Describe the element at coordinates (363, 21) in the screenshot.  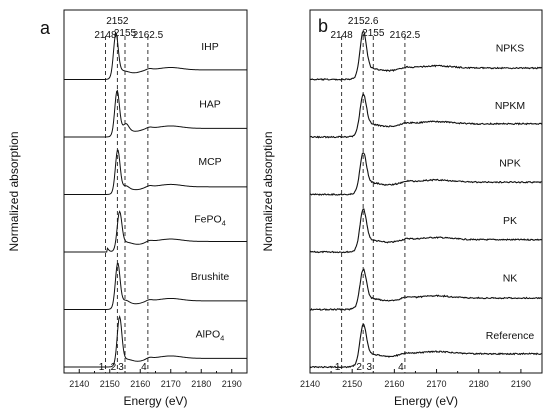
I see `reference-energy-label: 2152.6` at that location.